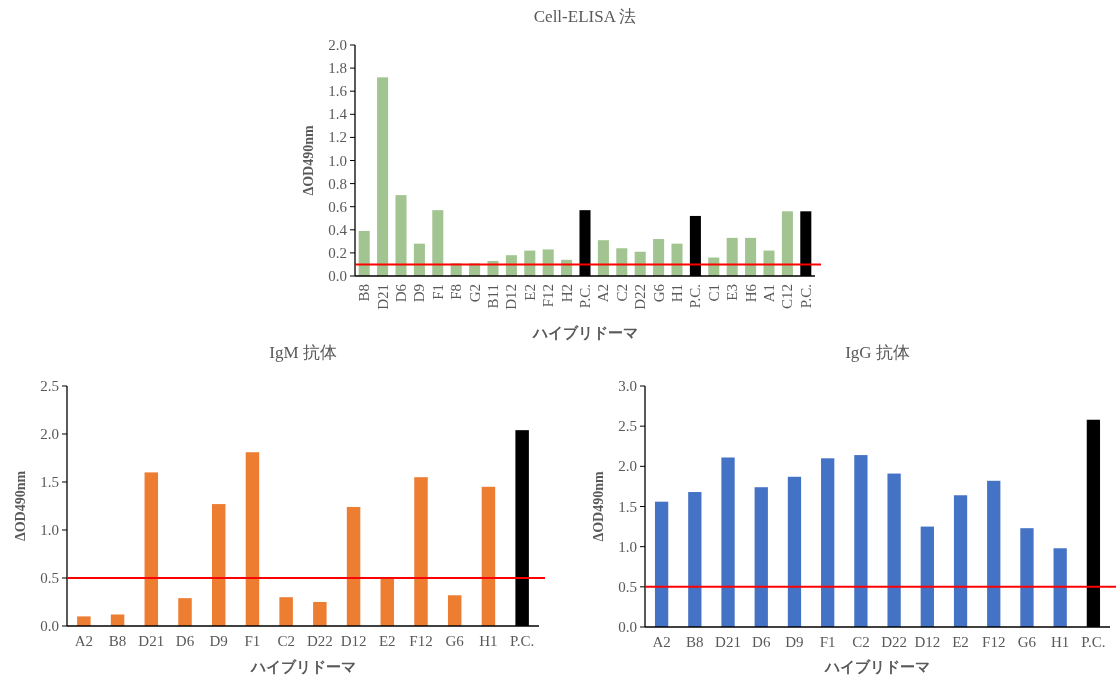 This screenshot has height=682, width=1118. What do you see at coordinates (474, 293) in the screenshot?
I see `x-tick-label: G2` at bounding box center [474, 293].